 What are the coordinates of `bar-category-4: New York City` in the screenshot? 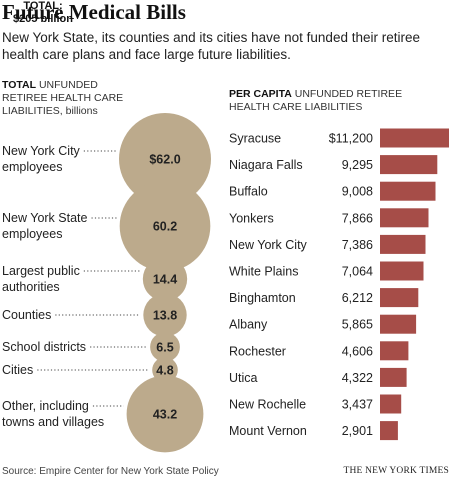 It's located at (268, 245).